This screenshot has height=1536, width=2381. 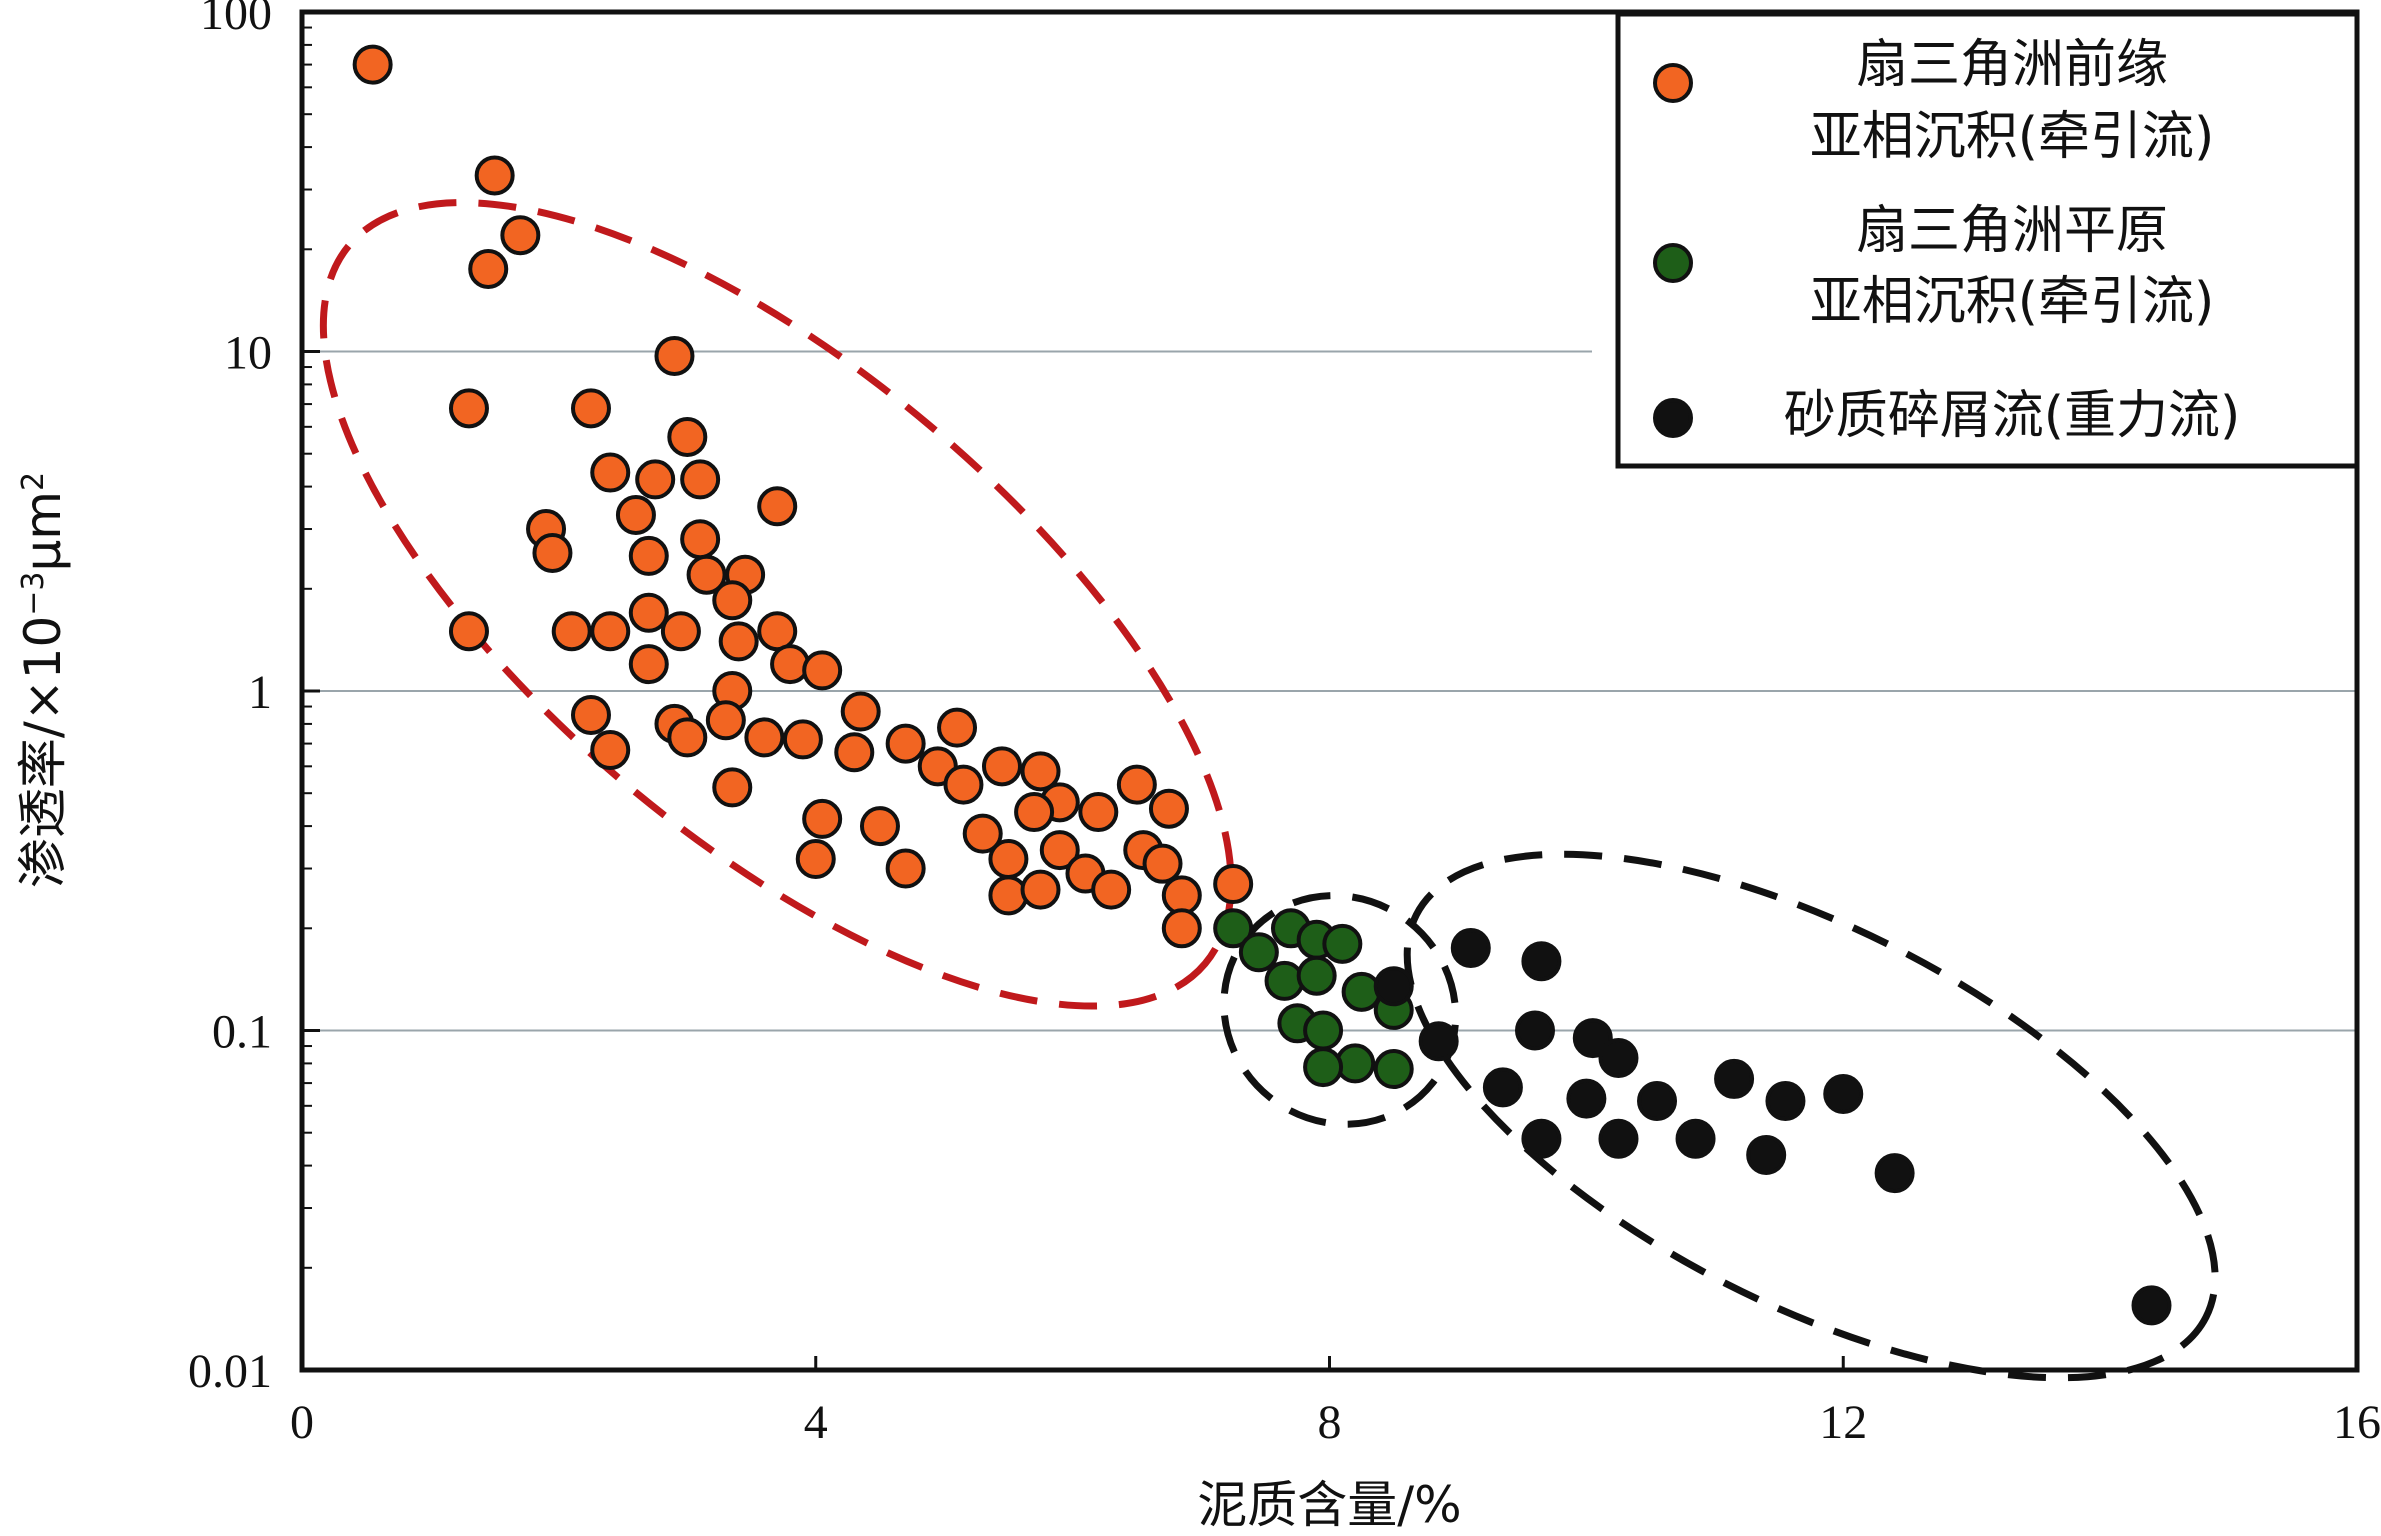 I want to click on y-axis-label: 渗透率/×10−3μm2, so click(x=43, y=680).